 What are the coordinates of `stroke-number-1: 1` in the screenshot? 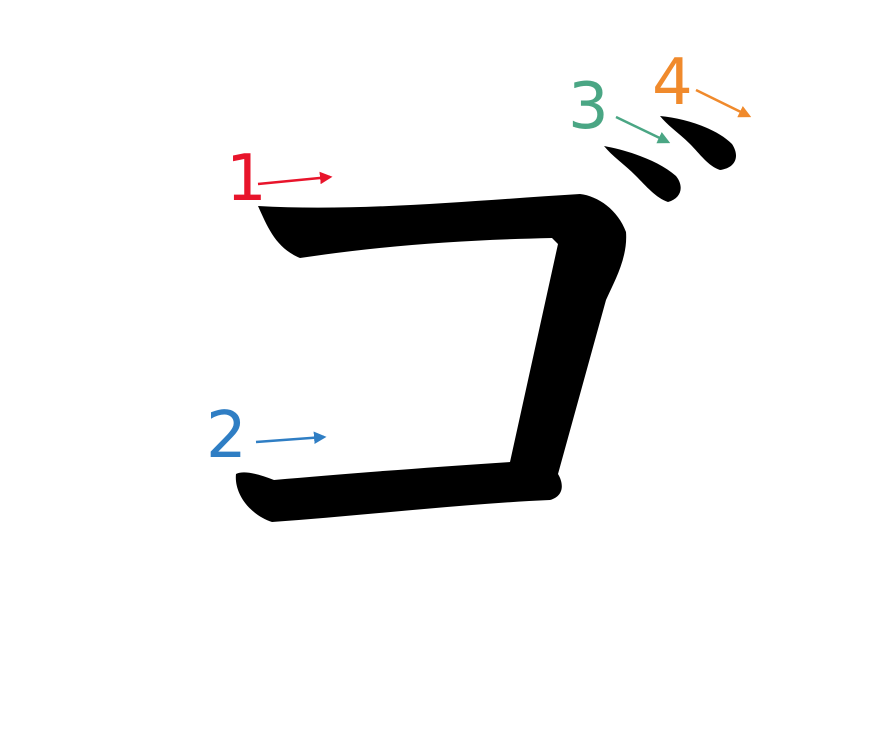 It's located at (246, 179).